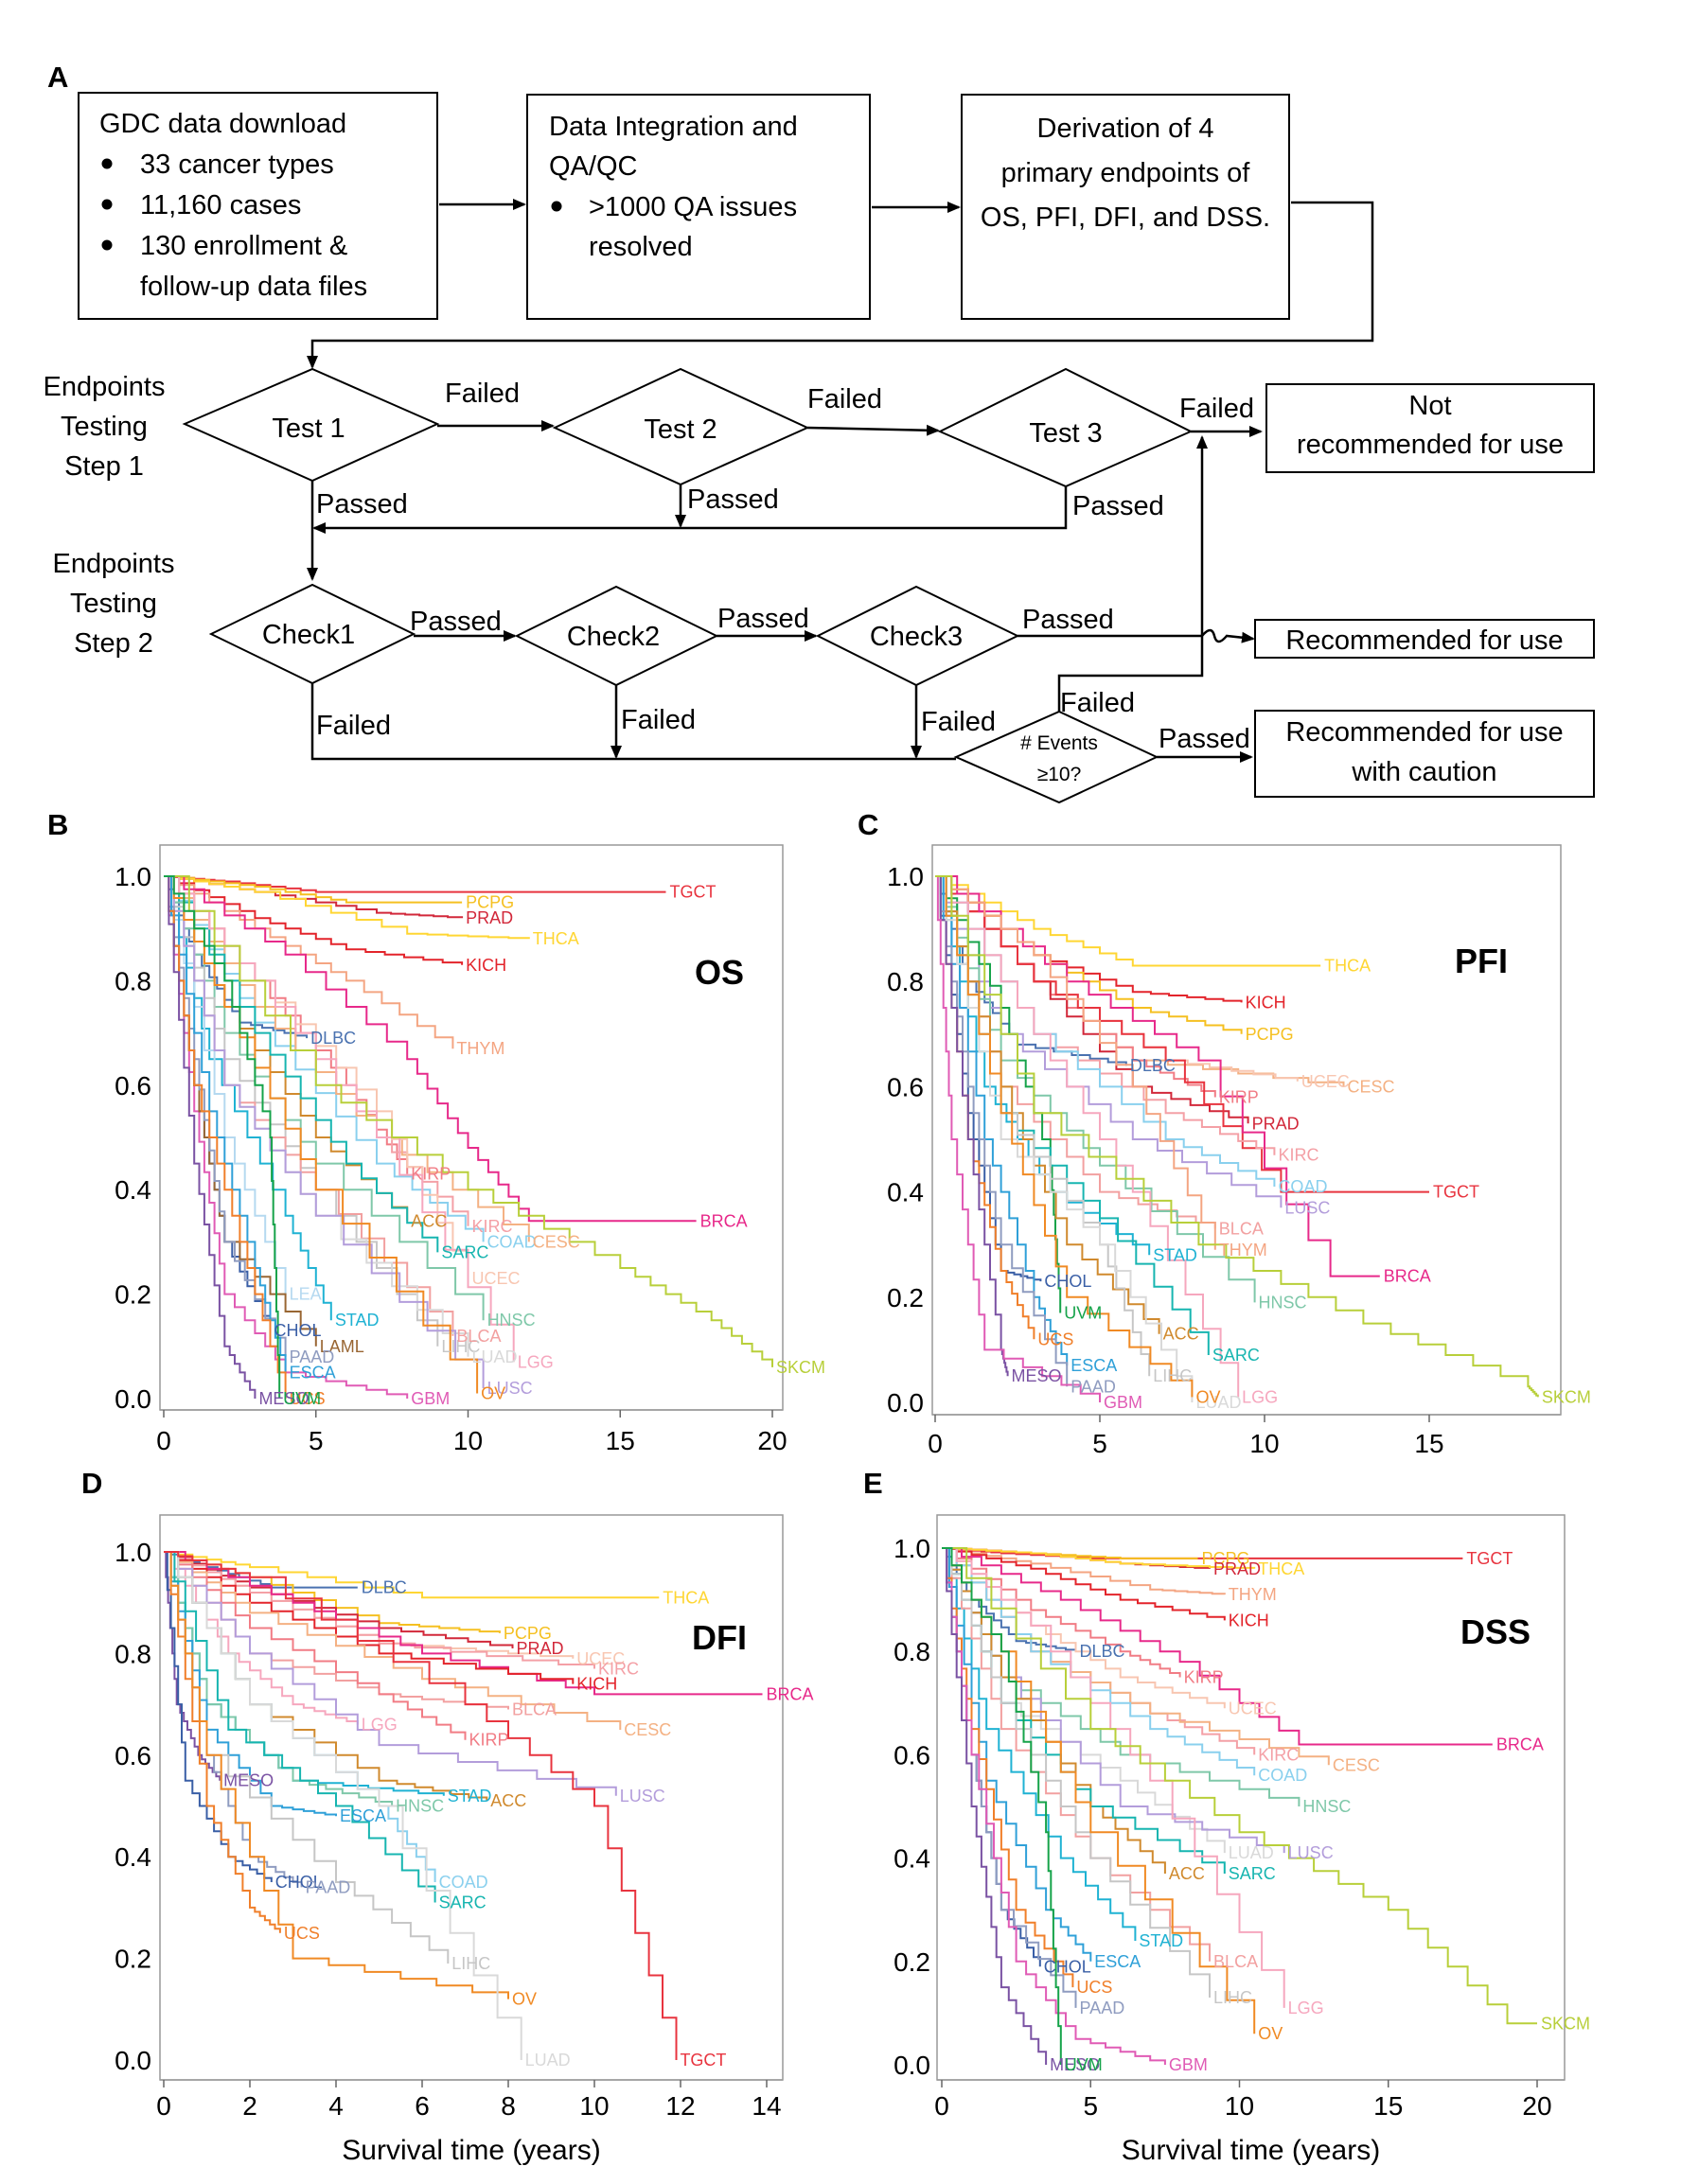 Image resolution: width=1681 pixels, height=2184 pixels. What do you see at coordinates (1099, 1443) in the screenshot?
I see `x-tick-label: 5` at bounding box center [1099, 1443].